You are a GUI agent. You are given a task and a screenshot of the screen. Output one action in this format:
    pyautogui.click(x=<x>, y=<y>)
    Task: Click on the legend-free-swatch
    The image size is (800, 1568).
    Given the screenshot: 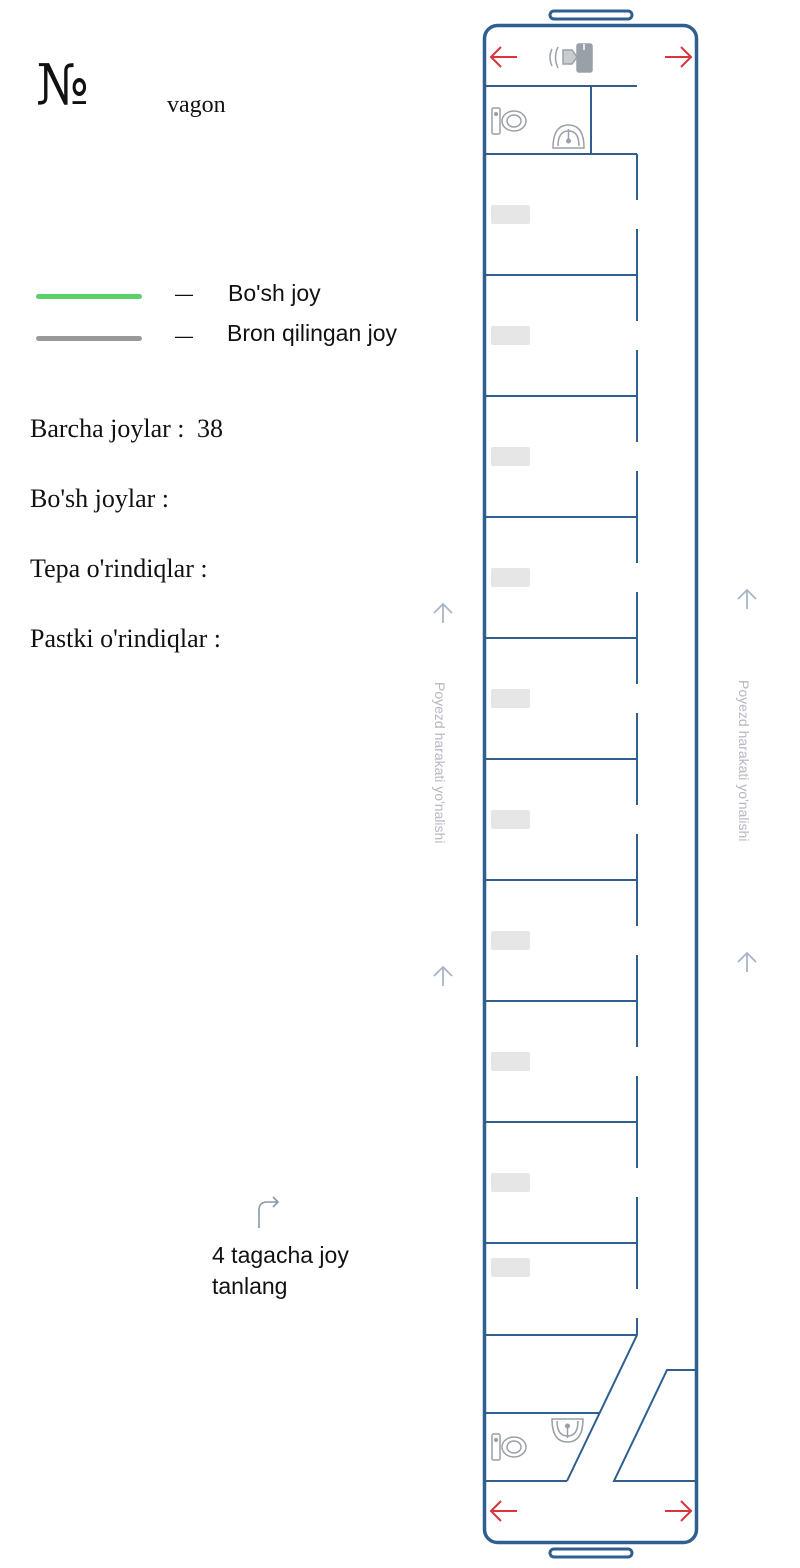 What is the action you would take?
    pyautogui.click(x=89, y=296)
    